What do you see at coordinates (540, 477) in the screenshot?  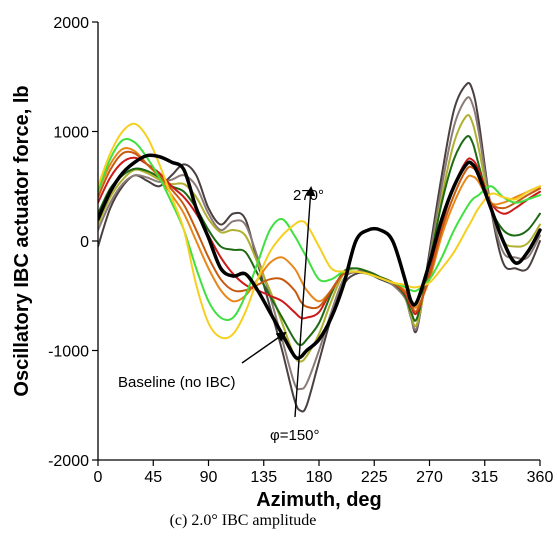 I see `x-tick-label-8: 360` at bounding box center [540, 477].